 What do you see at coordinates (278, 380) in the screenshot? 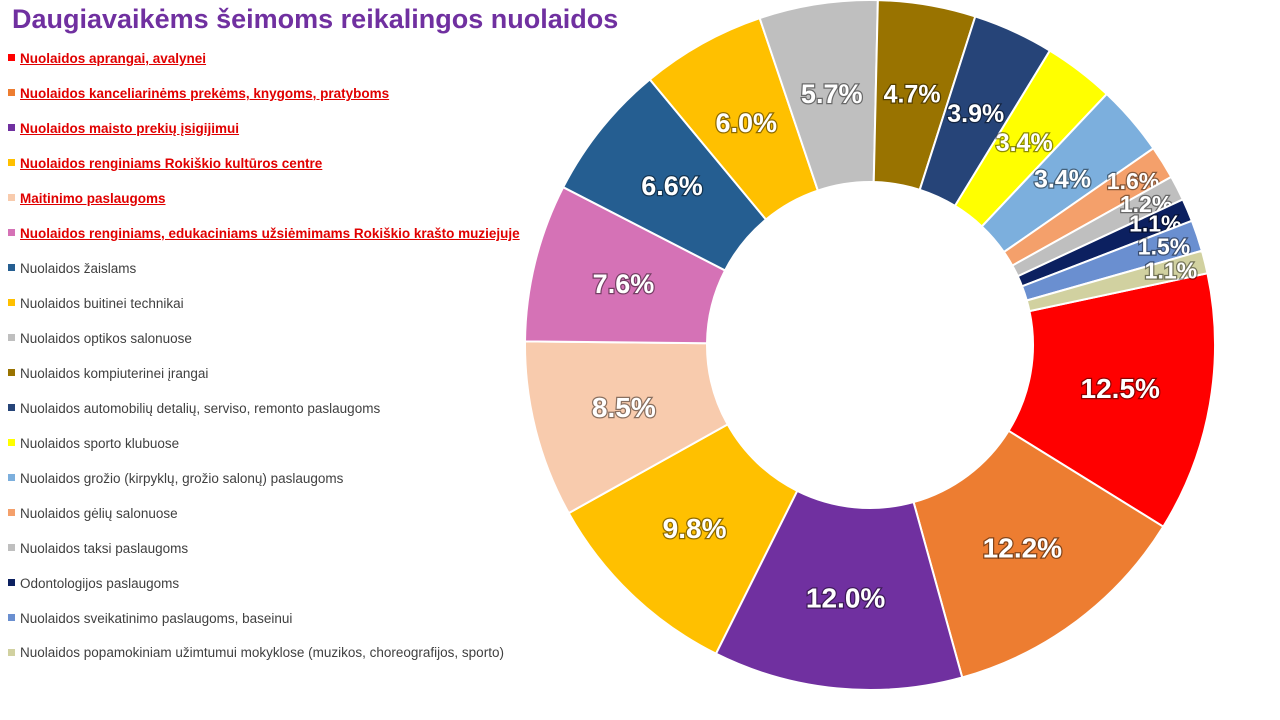
I see `legend-item: Nuolaidos kompiuterinei įrangai` at bounding box center [278, 380].